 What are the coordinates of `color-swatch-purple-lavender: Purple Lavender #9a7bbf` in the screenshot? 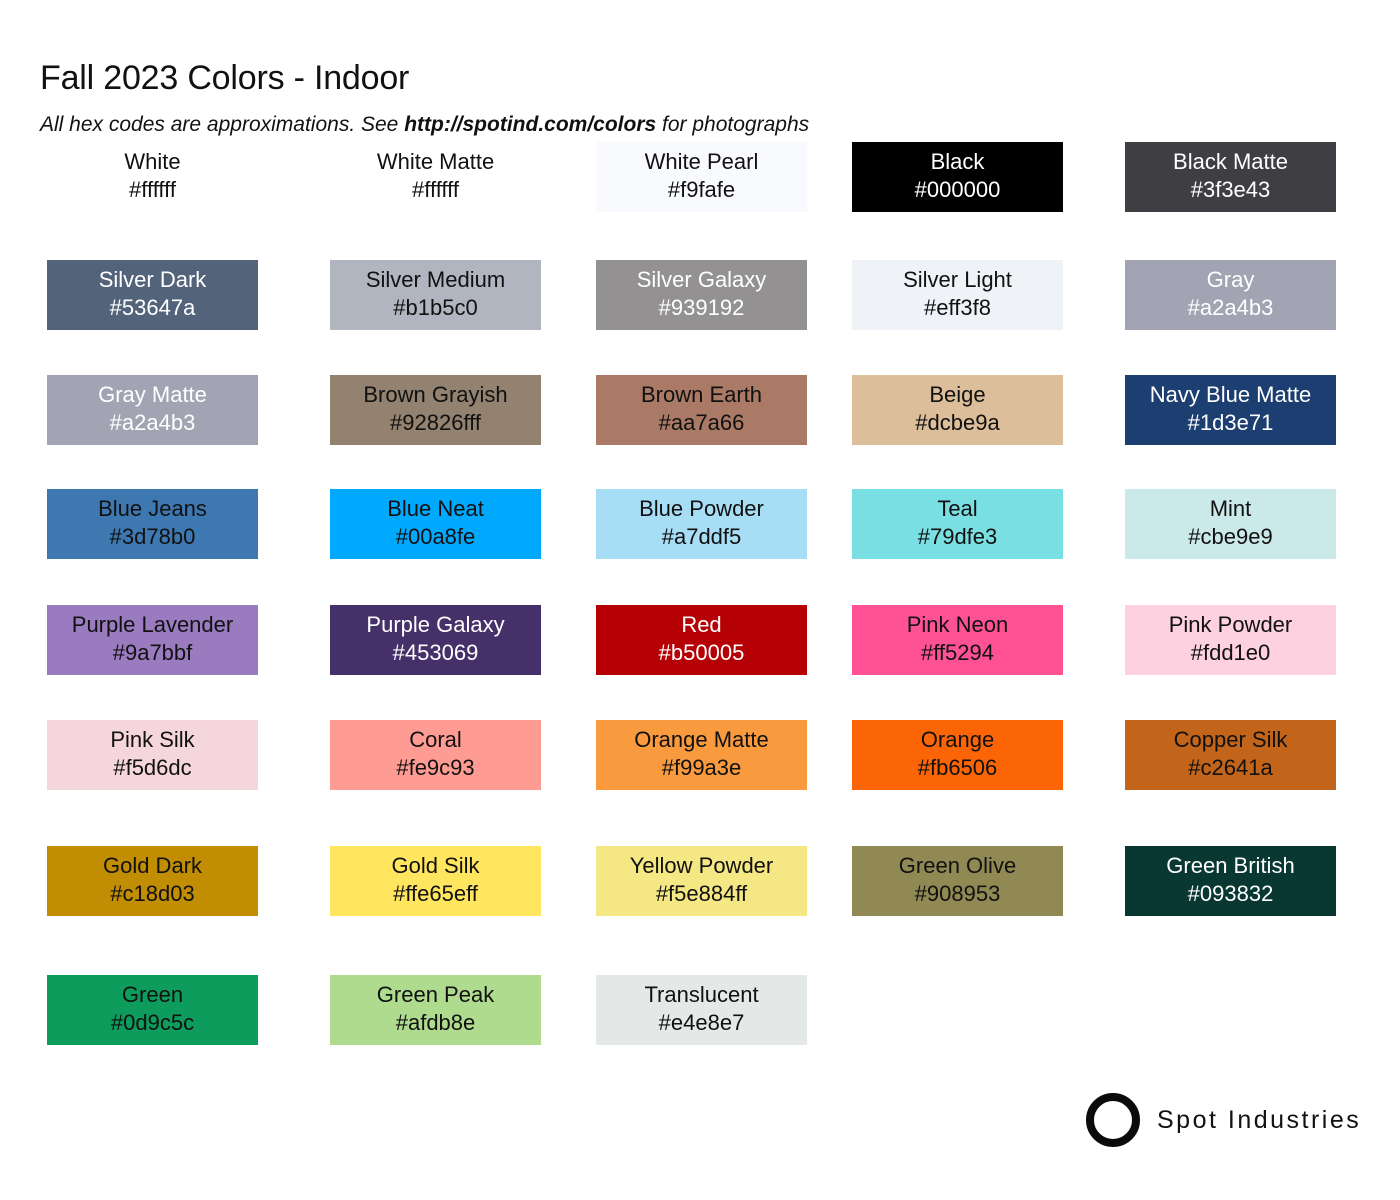 It's located at (152, 640).